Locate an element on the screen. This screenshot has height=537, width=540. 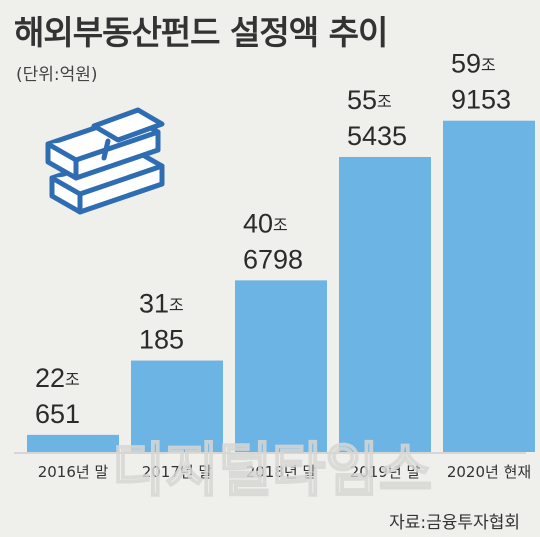
category-label-3: 2019년 말 is located at coordinates (385, 472).